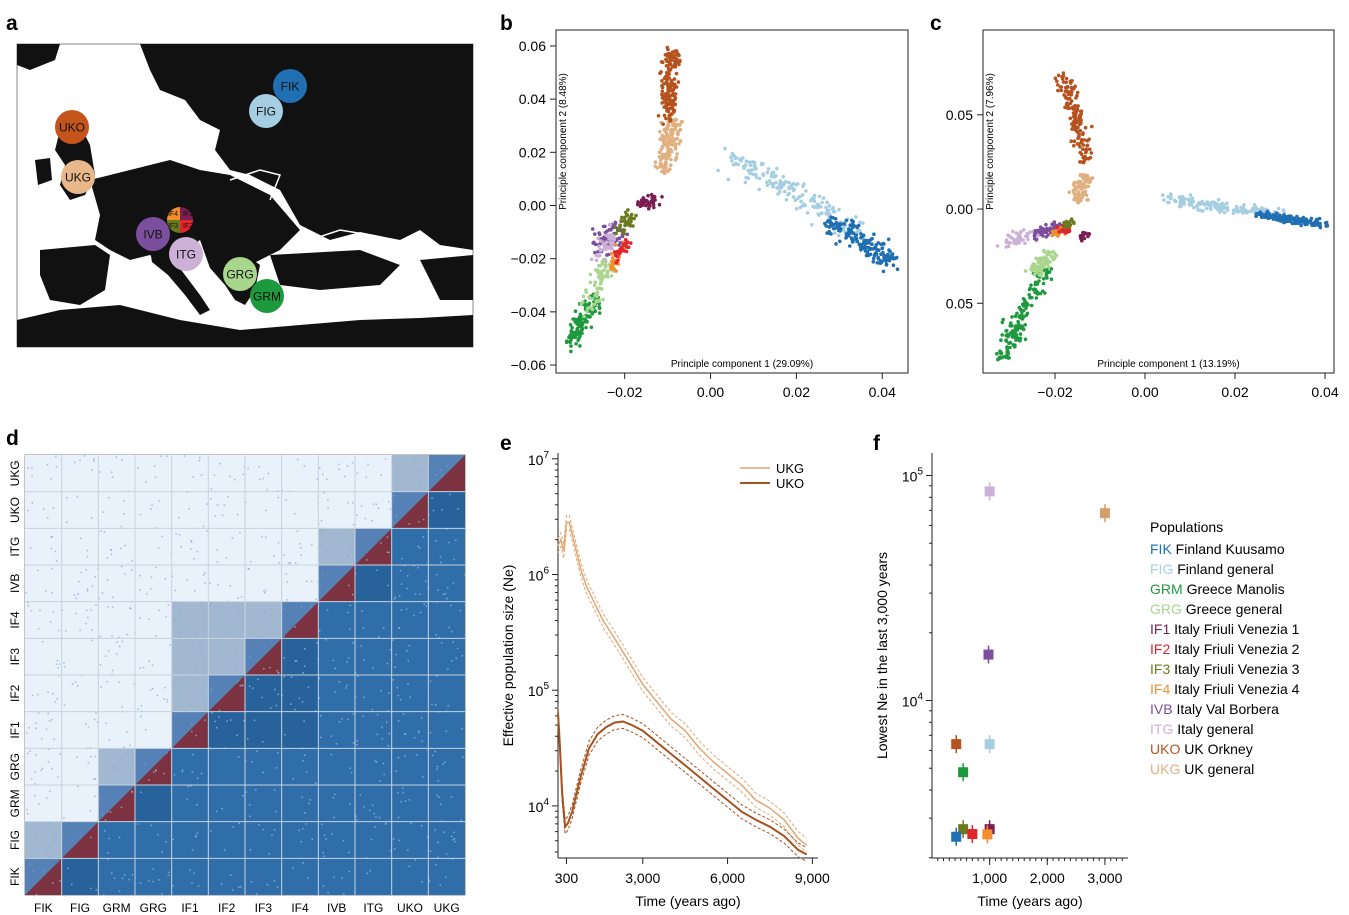 The image size is (1349, 915). Describe the element at coordinates (266, 111) in the screenshot. I see `map-marker-fig` at that location.